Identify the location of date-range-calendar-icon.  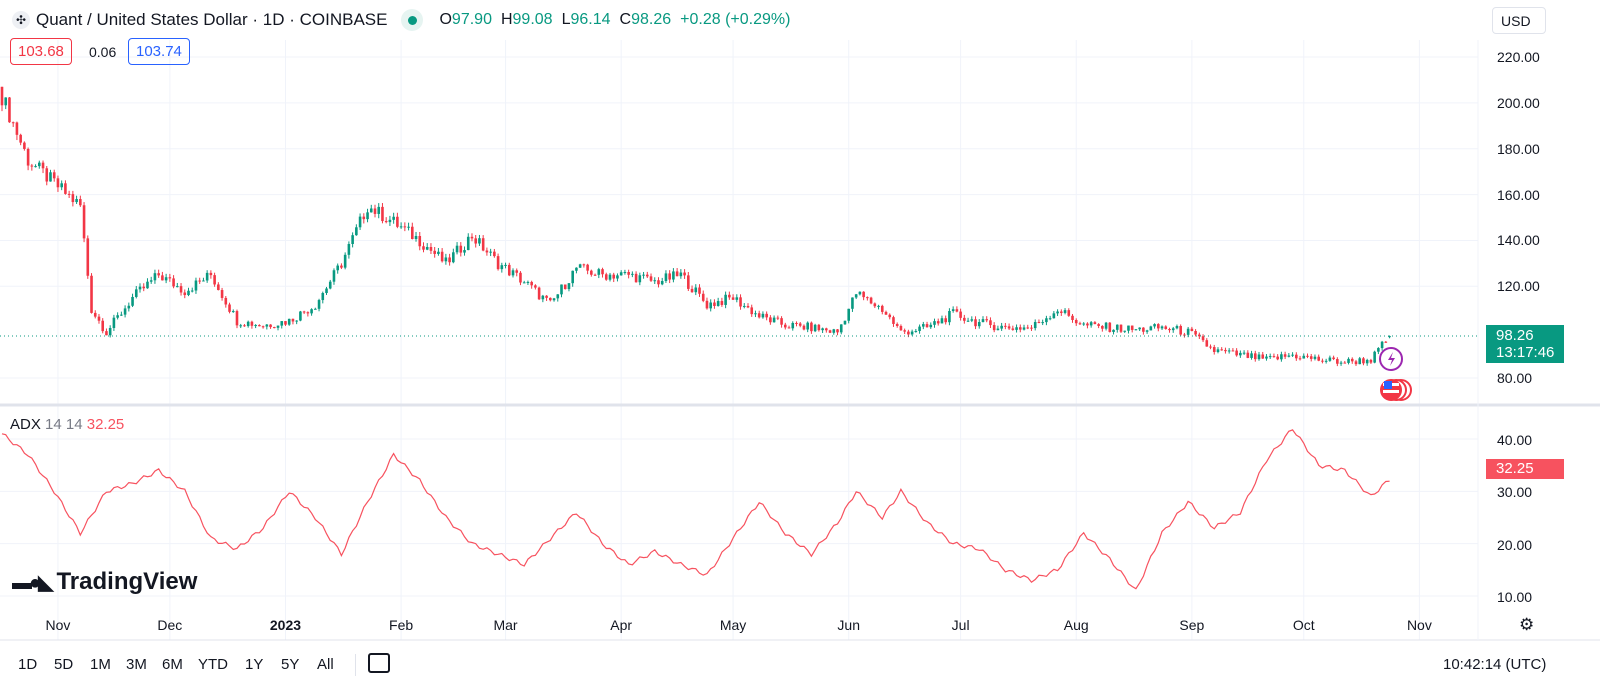
(379, 663).